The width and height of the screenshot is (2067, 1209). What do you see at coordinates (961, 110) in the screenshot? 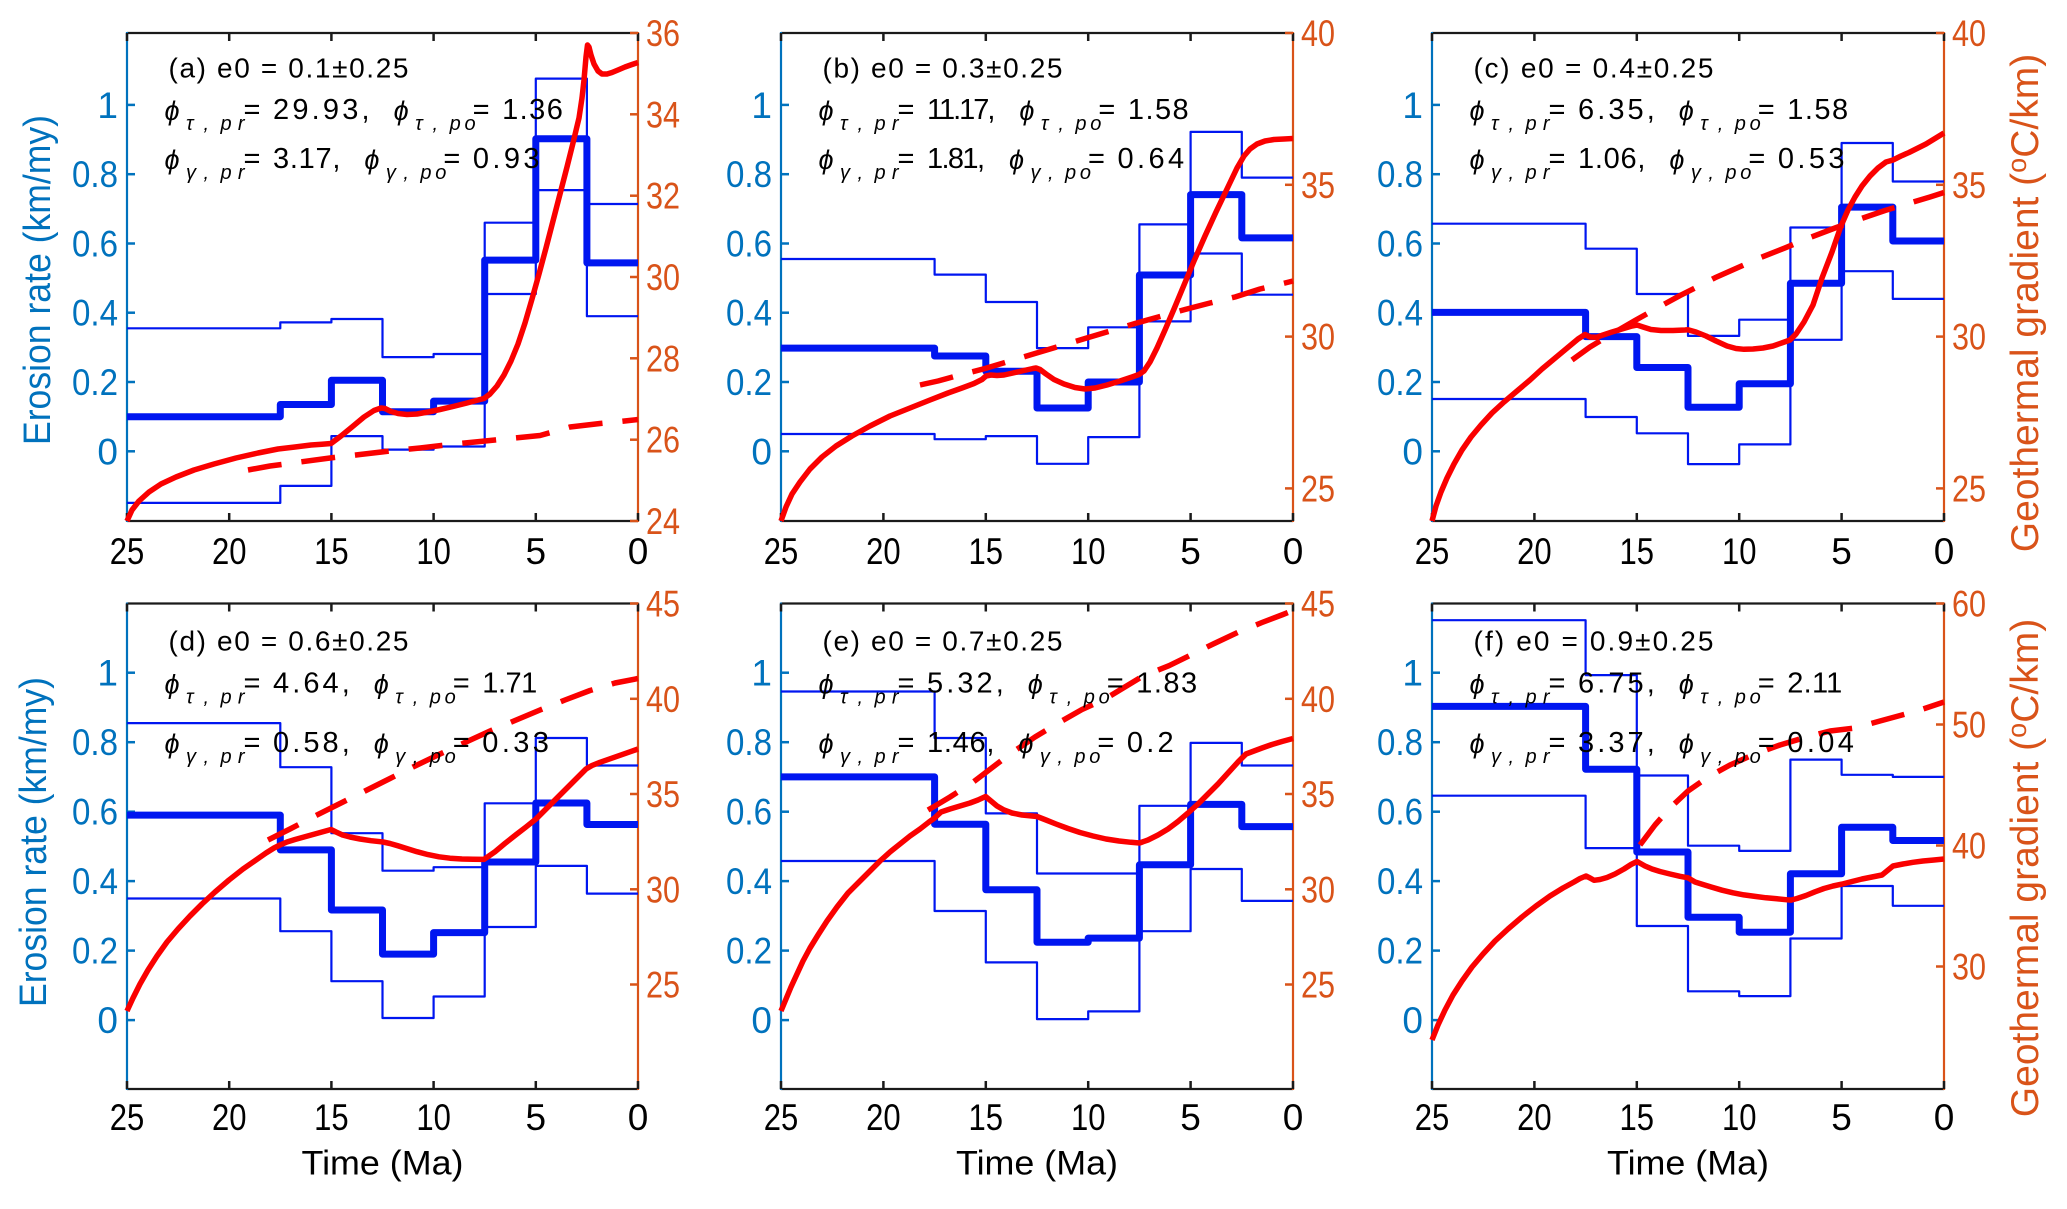
I see `svg-text: 11.17,` at bounding box center [961, 110].